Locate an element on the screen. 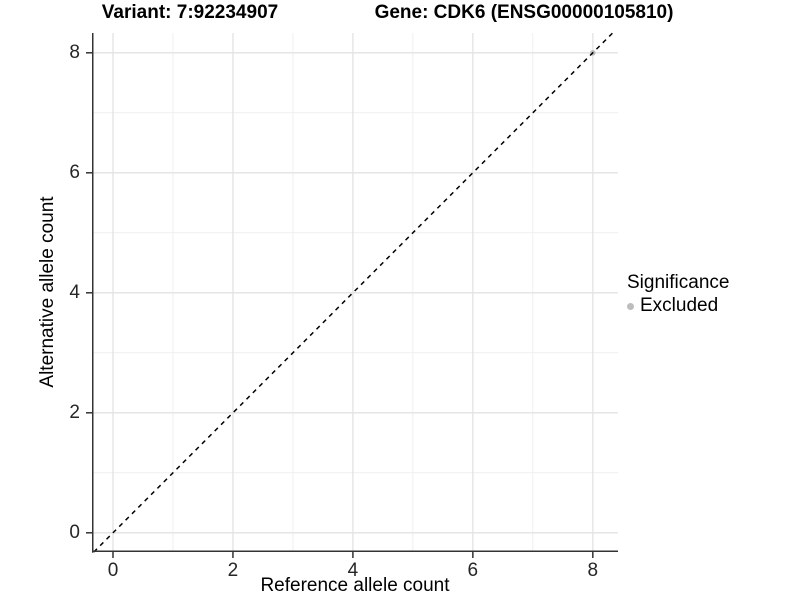 The height and width of the screenshot is (600, 800). x-tick-label: 4 is located at coordinates (353, 570).